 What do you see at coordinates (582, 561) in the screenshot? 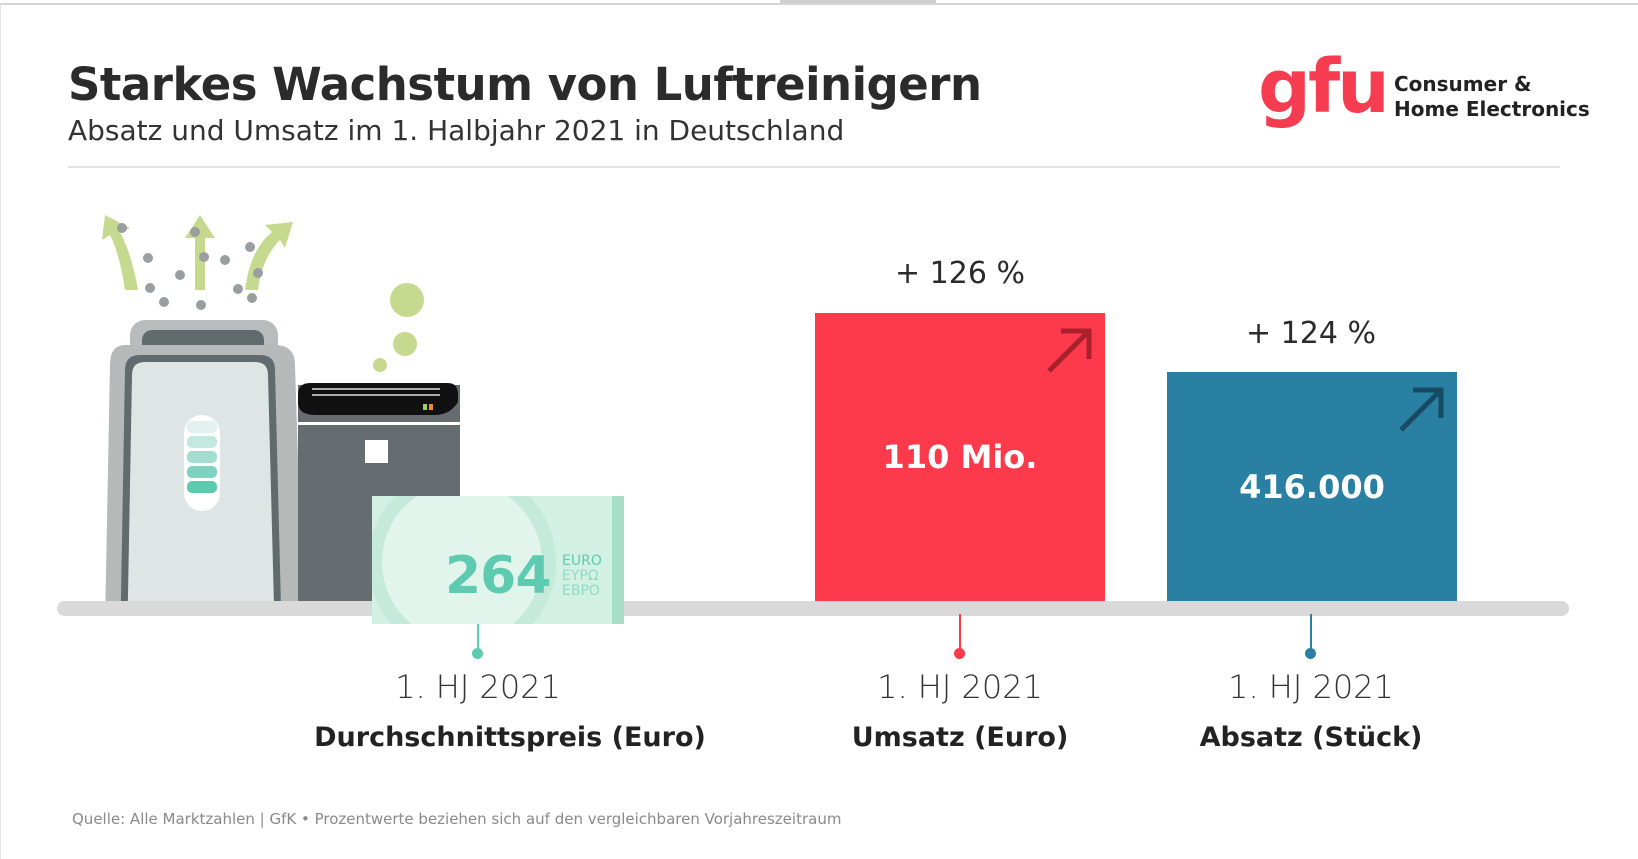
I see `currency-latin: EURO` at bounding box center [582, 561].